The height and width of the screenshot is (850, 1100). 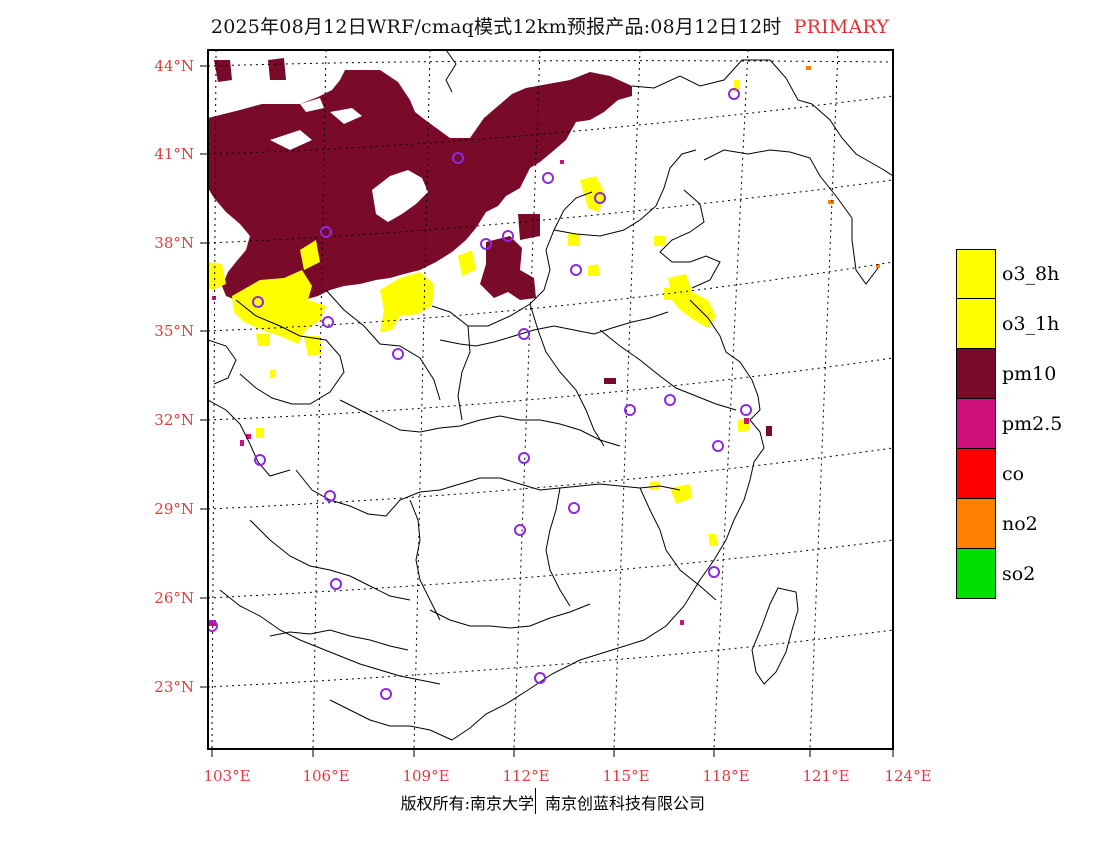 What do you see at coordinates (467, 803) in the screenshot?
I see `copyright-left: 版权所有:南京大学` at bounding box center [467, 803].